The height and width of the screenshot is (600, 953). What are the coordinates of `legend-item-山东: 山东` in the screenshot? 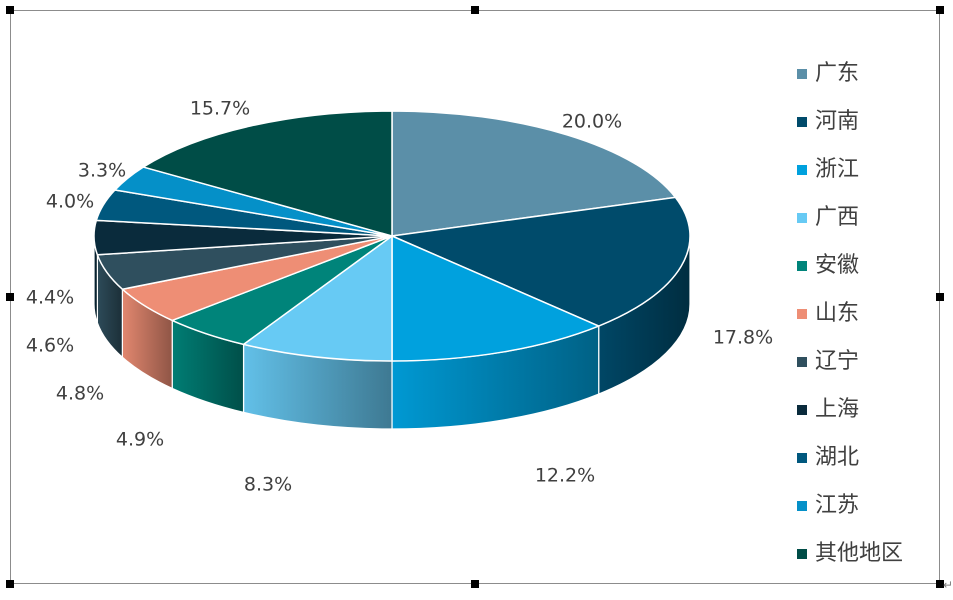 It's located at (828, 313).